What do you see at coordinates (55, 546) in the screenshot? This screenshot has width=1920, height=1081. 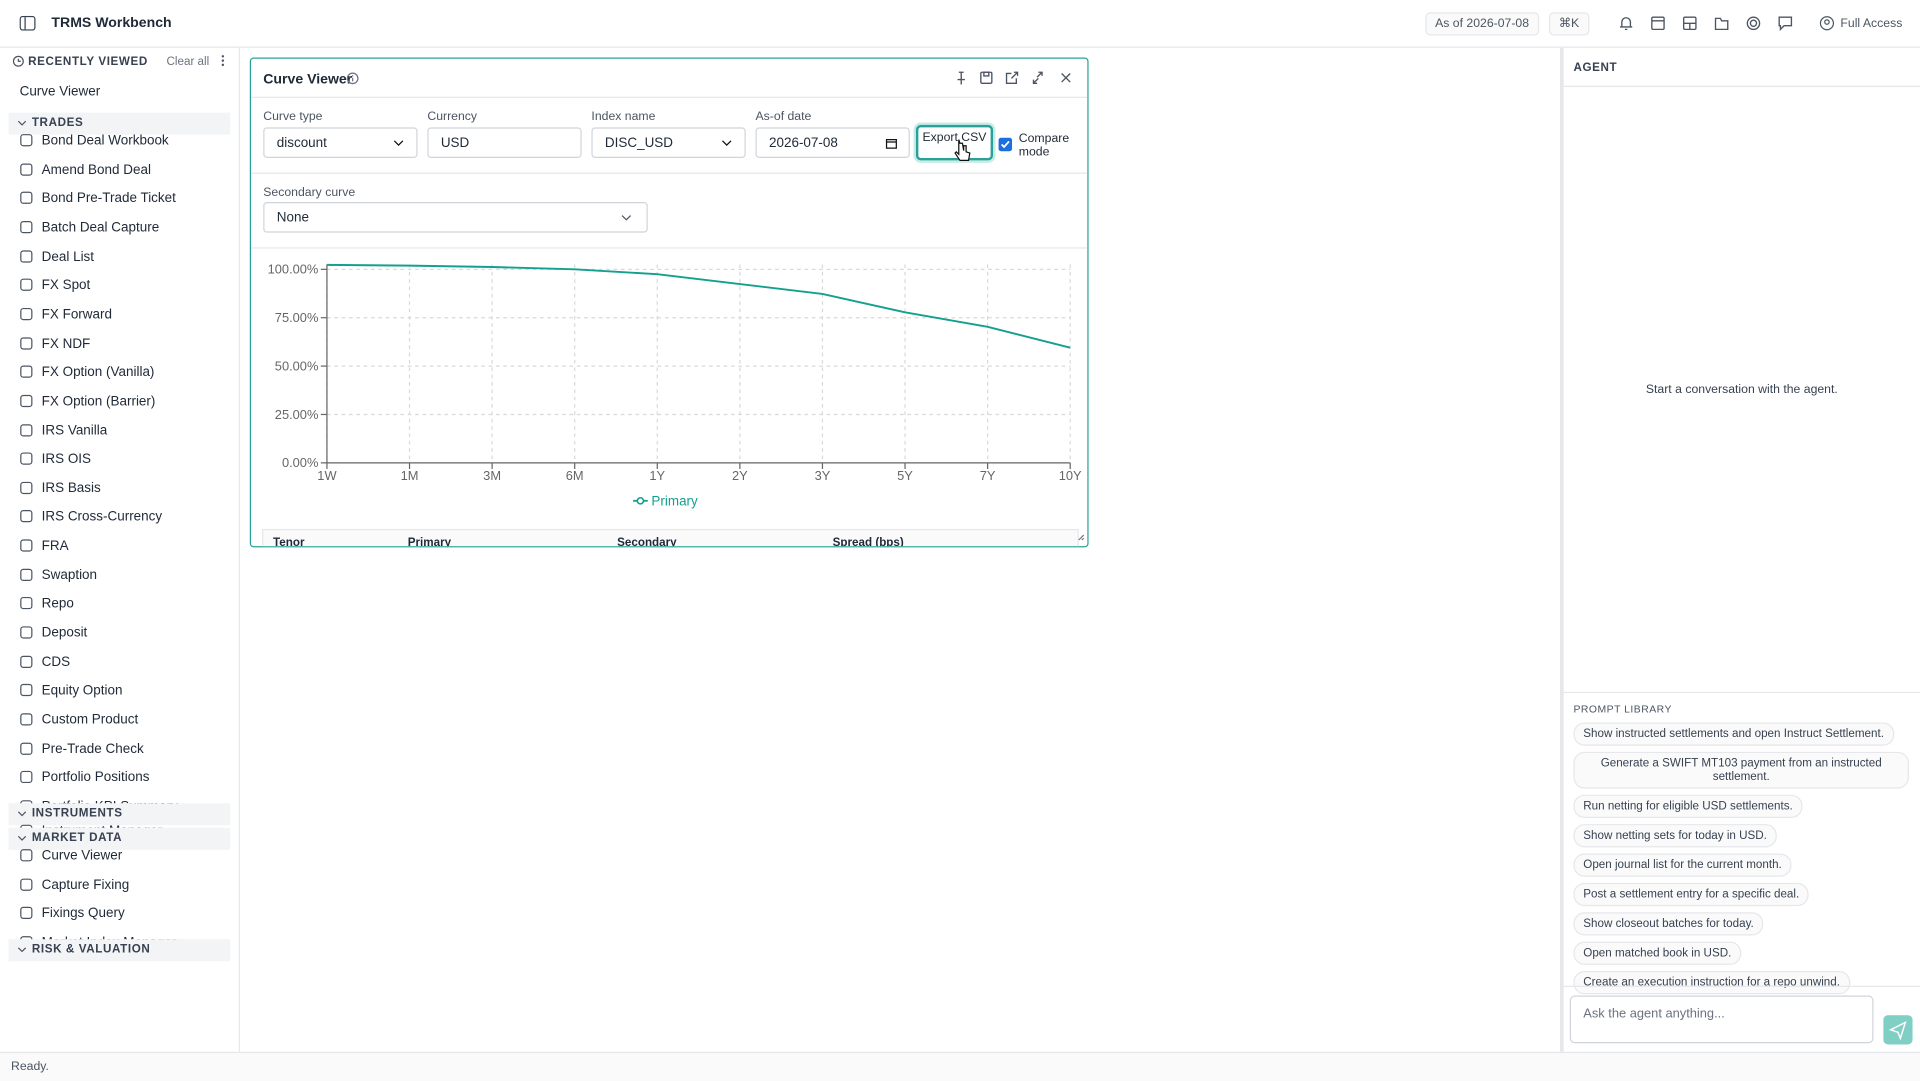 I see `item-label: FRA` at bounding box center [55, 546].